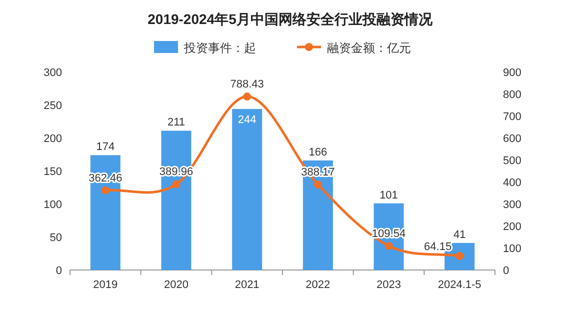 Image resolution: width=581 pixels, height=327 pixels. Describe the element at coordinates (176, 122) in the screenshot. I see `data-label: 211` at that location.